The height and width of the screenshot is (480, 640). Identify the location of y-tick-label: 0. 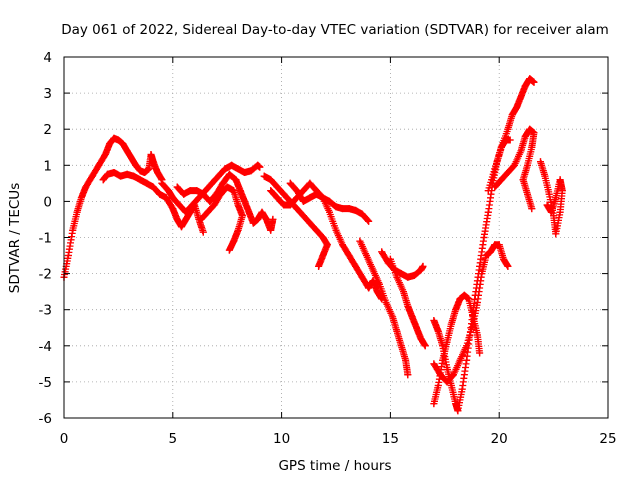
(47, 202).